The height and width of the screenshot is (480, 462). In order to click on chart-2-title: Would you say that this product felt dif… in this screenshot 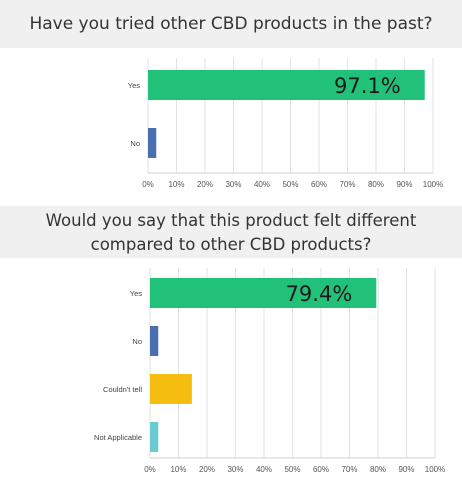, I will do `click(231, 232)`.